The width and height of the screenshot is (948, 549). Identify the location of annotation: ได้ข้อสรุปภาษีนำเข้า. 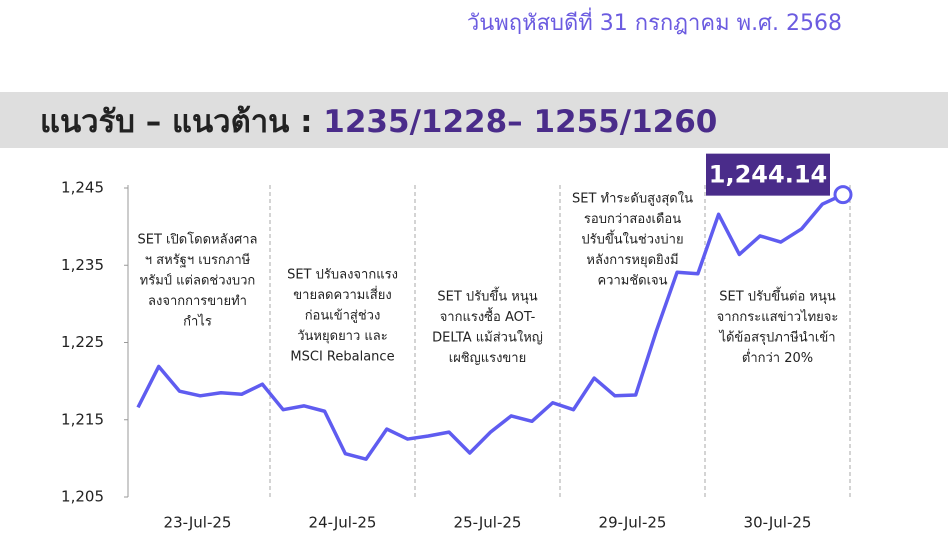
(776, 338).